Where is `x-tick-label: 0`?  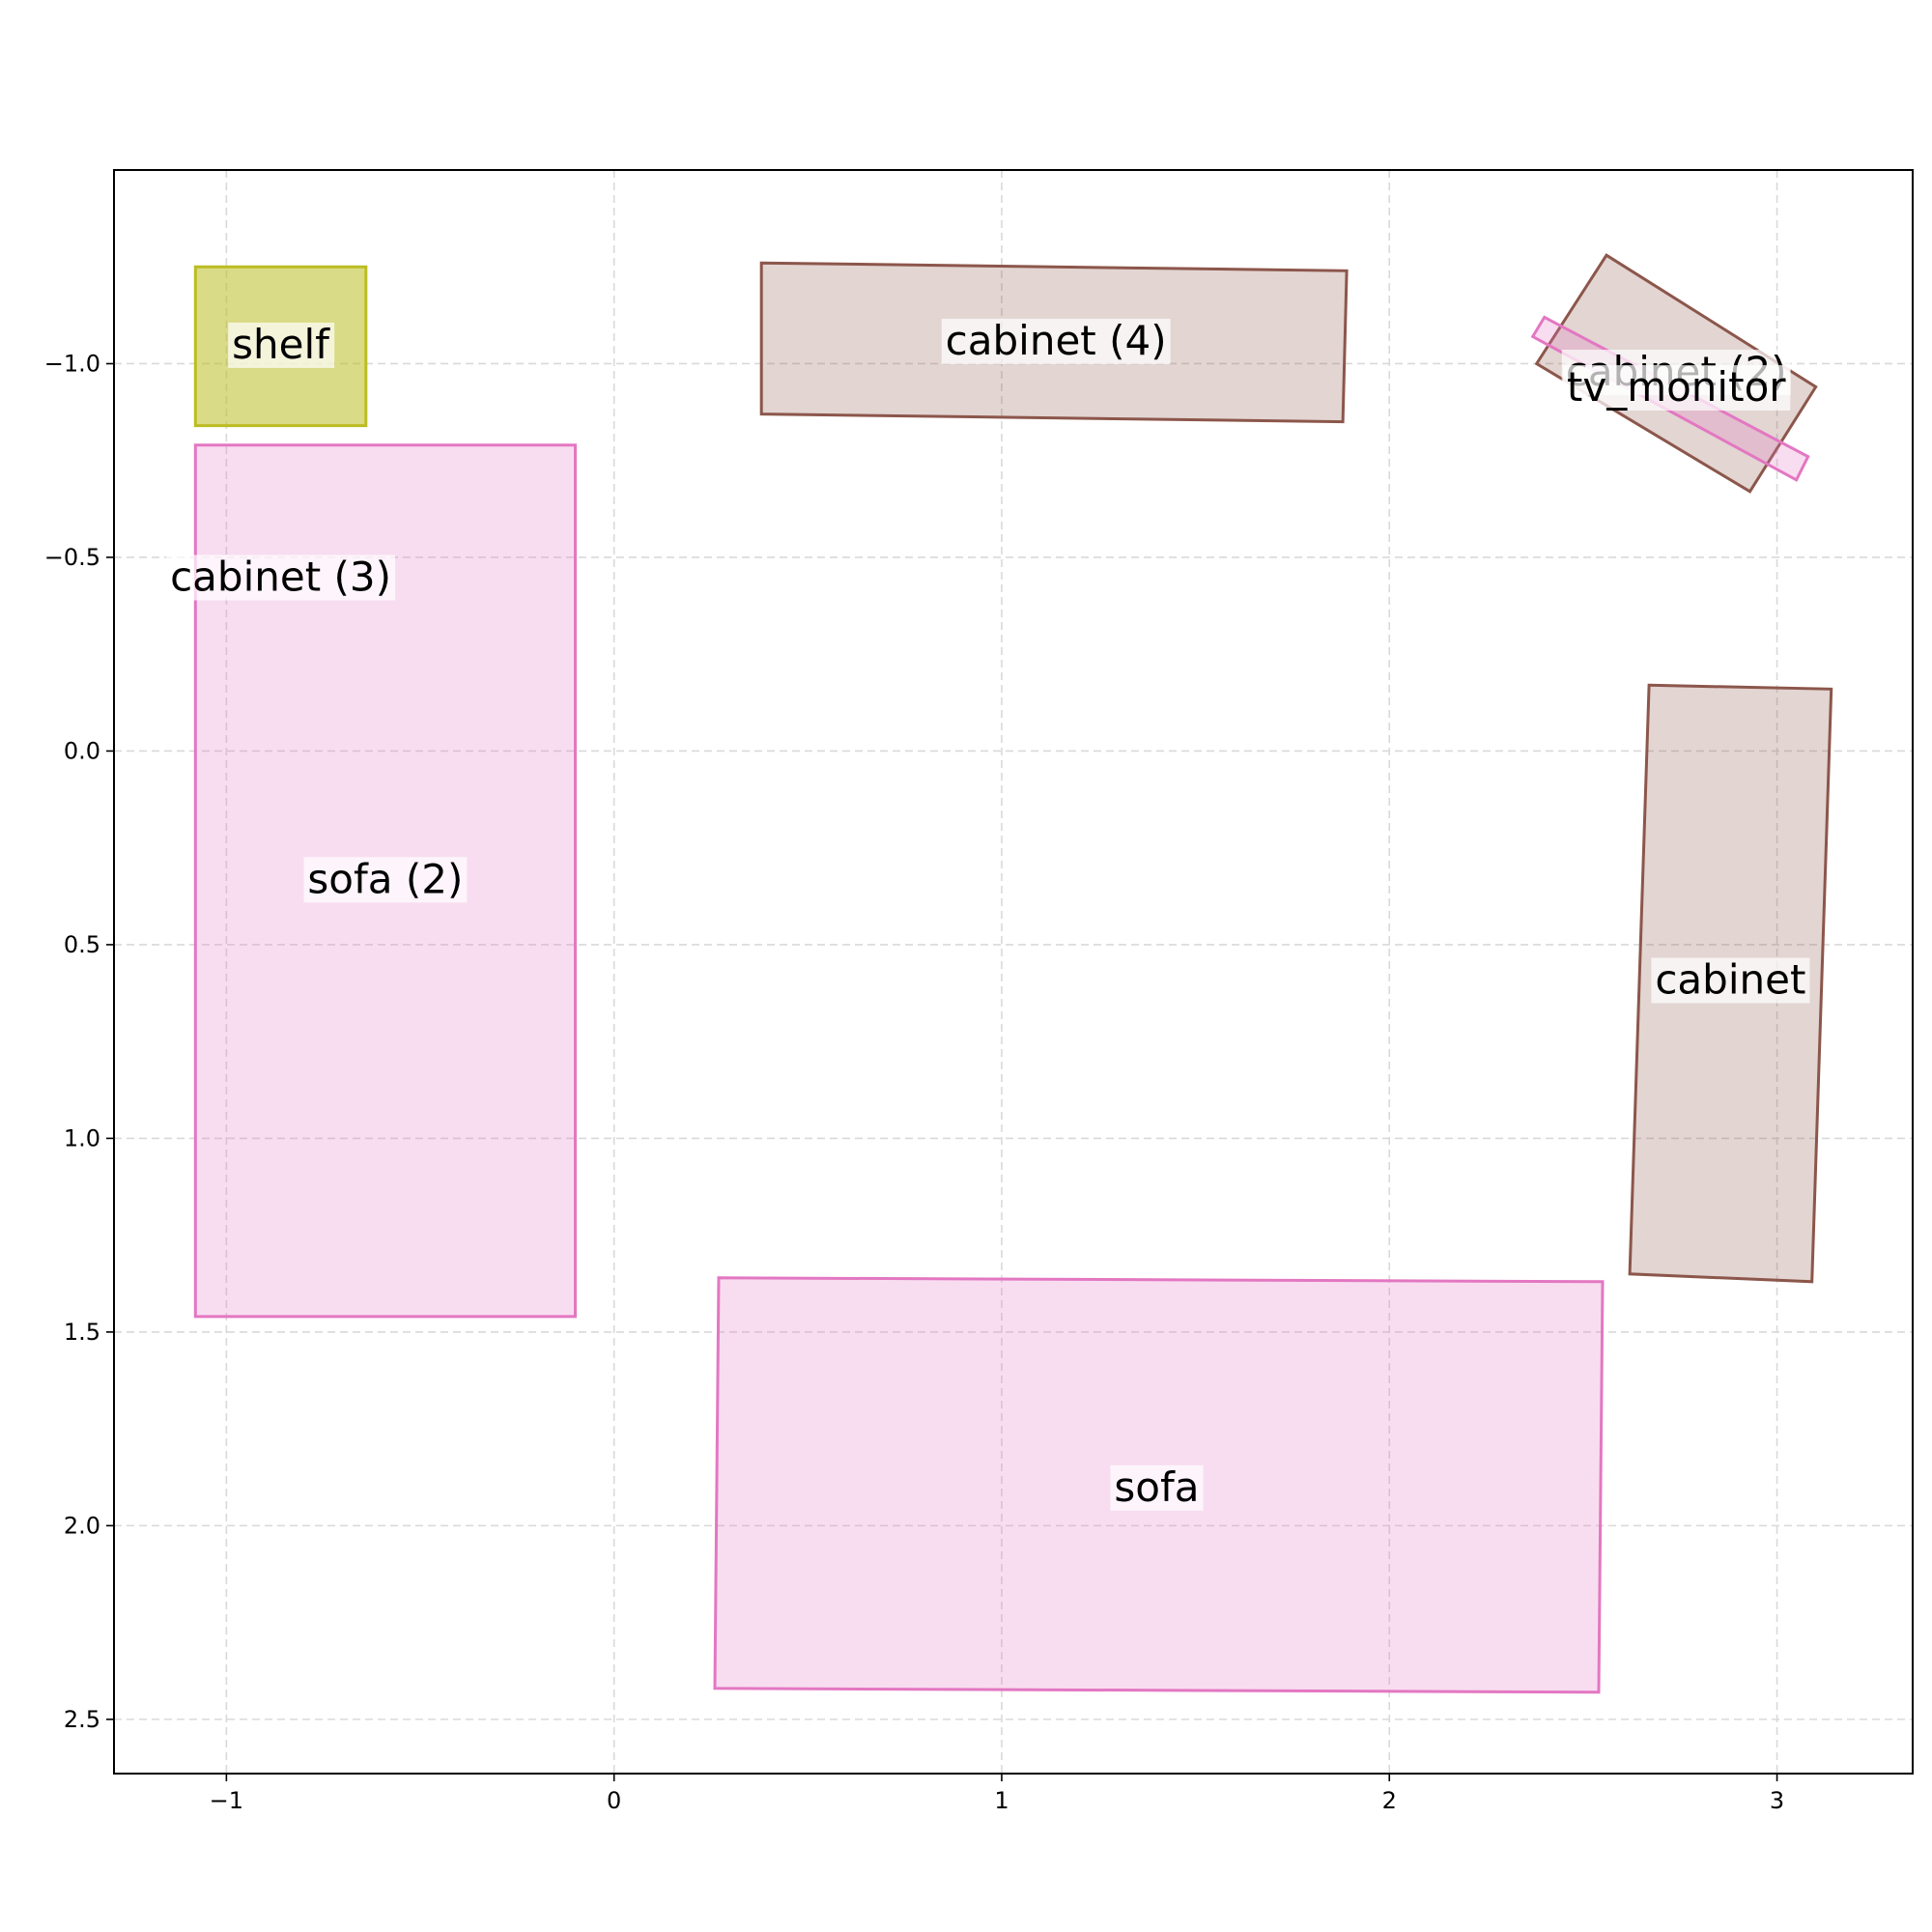 x-tick-label: 0 is located at coordinates (614, 1800).